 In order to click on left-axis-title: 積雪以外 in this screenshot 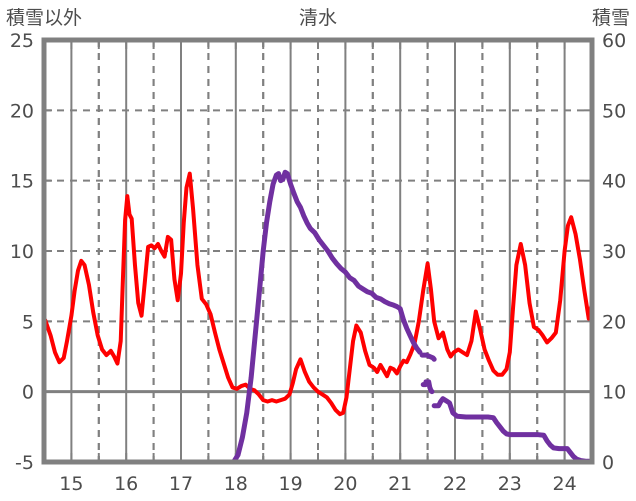, I will do `click(44, 18)`.